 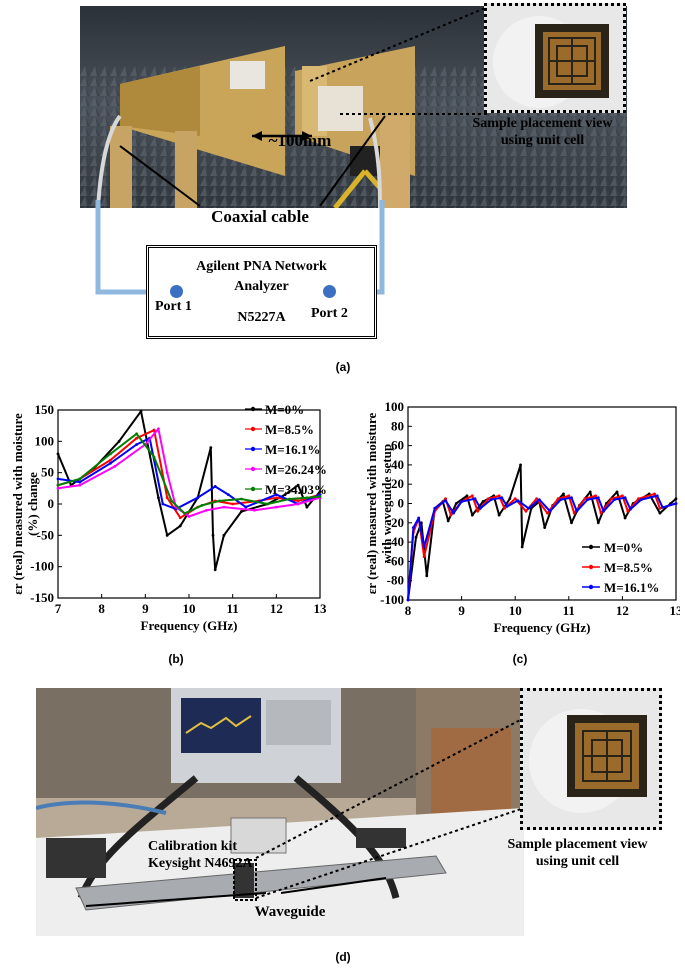 What do you see at coordinates (623, 547) in the screenshot?
I see `legend-label-0: M=0%` at bounding box center [623, 547].